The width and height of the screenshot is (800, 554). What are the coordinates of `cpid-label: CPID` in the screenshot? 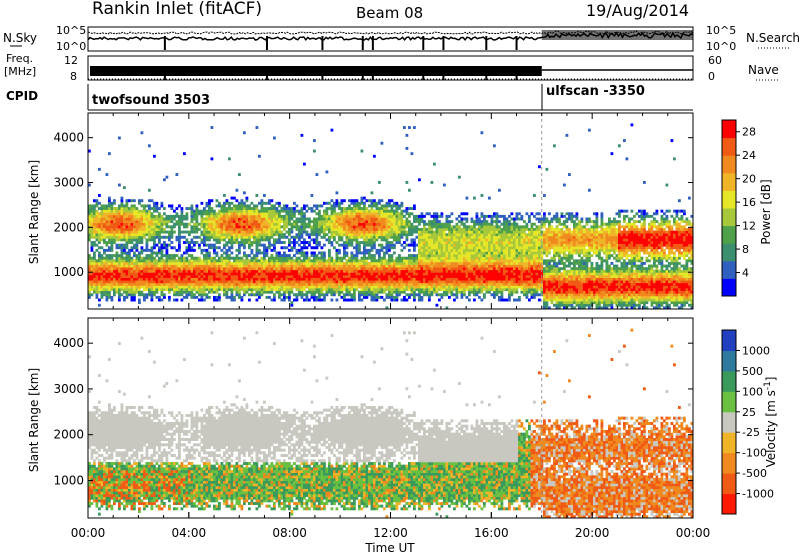 It's located at (22, 96).